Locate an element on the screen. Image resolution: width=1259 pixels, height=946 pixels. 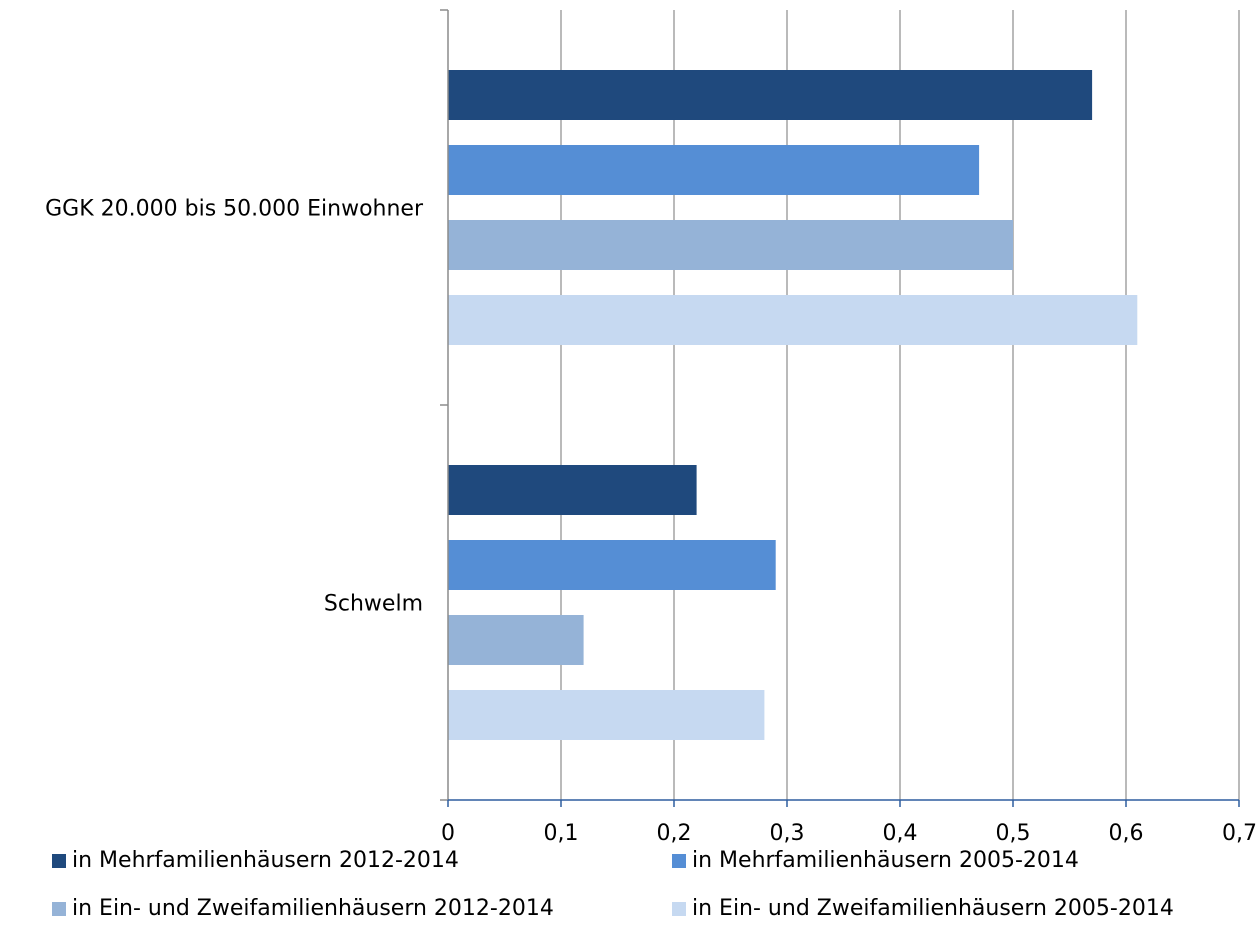
x-tick-label: 0,7 is located at coordinates (1239, 833).